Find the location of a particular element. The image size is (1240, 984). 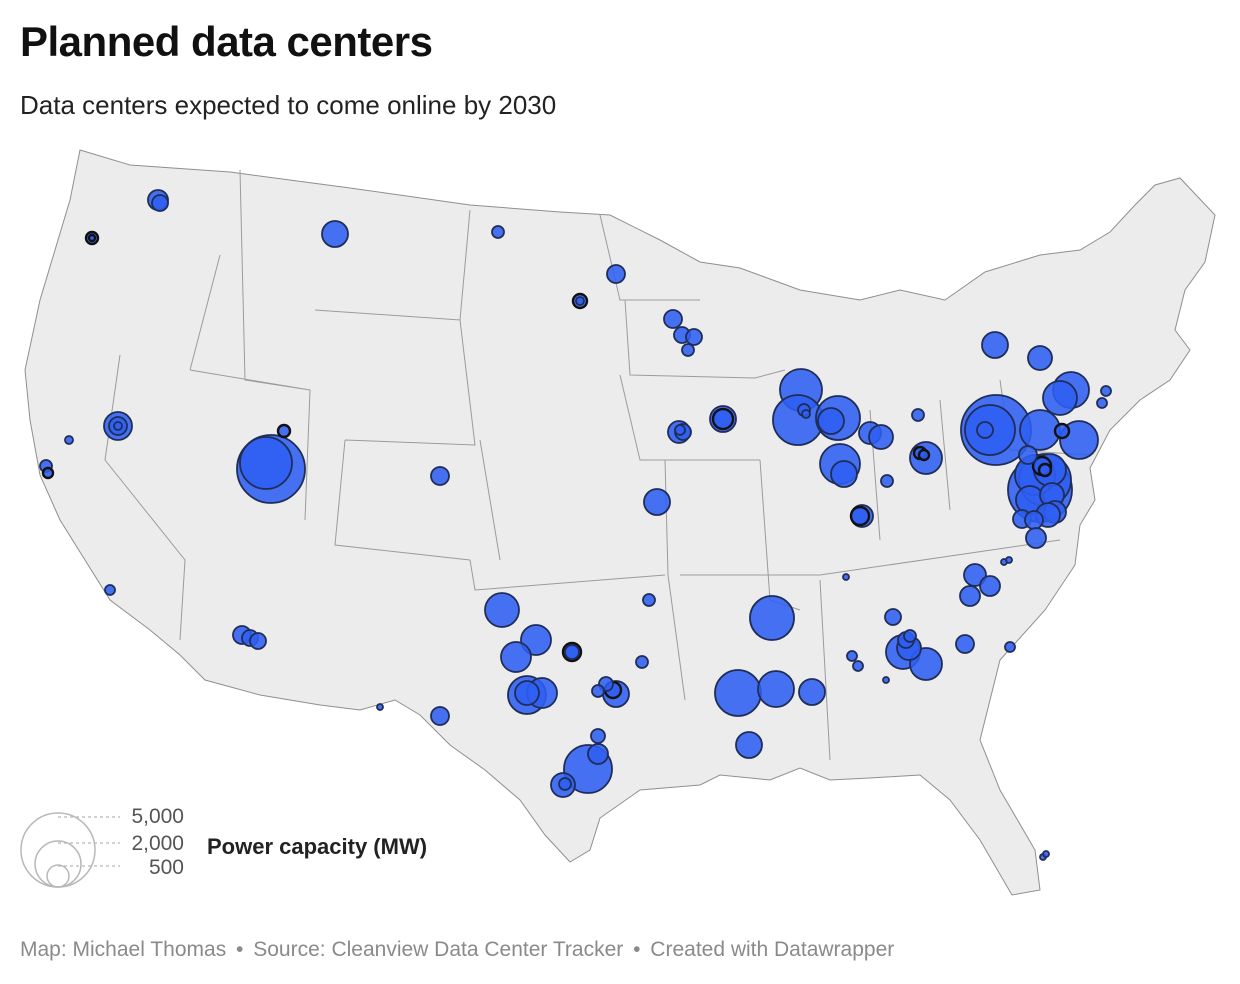

legend-circle-2000 is located at coordinates (58, 864).